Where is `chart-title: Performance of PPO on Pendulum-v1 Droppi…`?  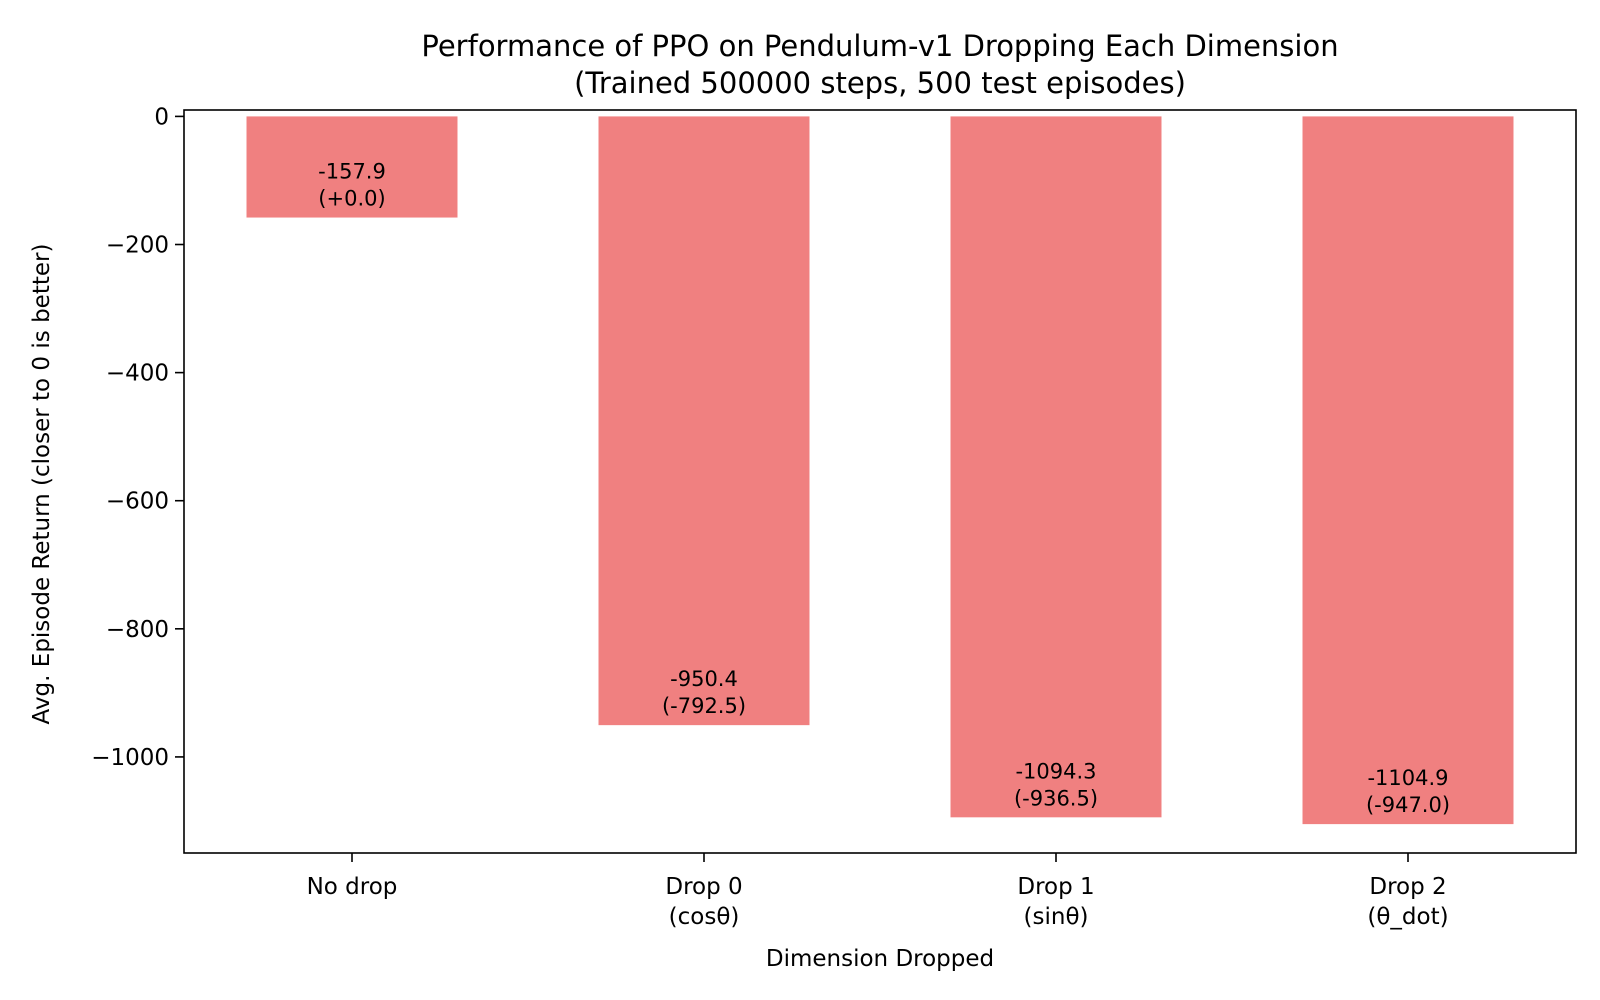
chart-title: Performance of PPO on Pendulum-v1 Droppi… is located at coordinates (879, 46).